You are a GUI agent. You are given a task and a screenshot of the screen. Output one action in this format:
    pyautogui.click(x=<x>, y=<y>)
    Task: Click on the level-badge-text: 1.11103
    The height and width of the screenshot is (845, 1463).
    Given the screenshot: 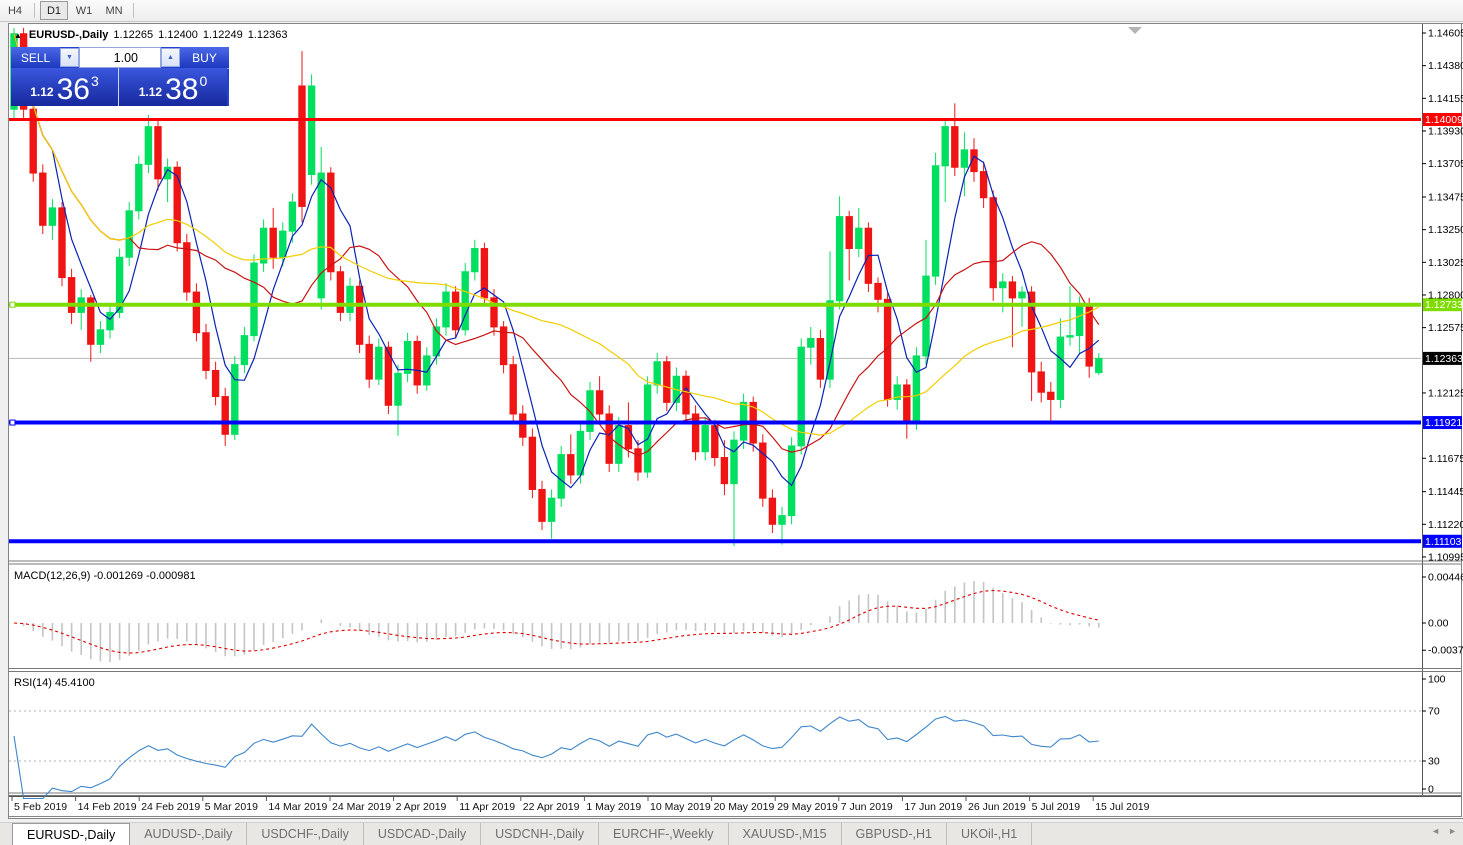 What is the action you would take?
    pyautogui.click(x=1443, y=542)
    